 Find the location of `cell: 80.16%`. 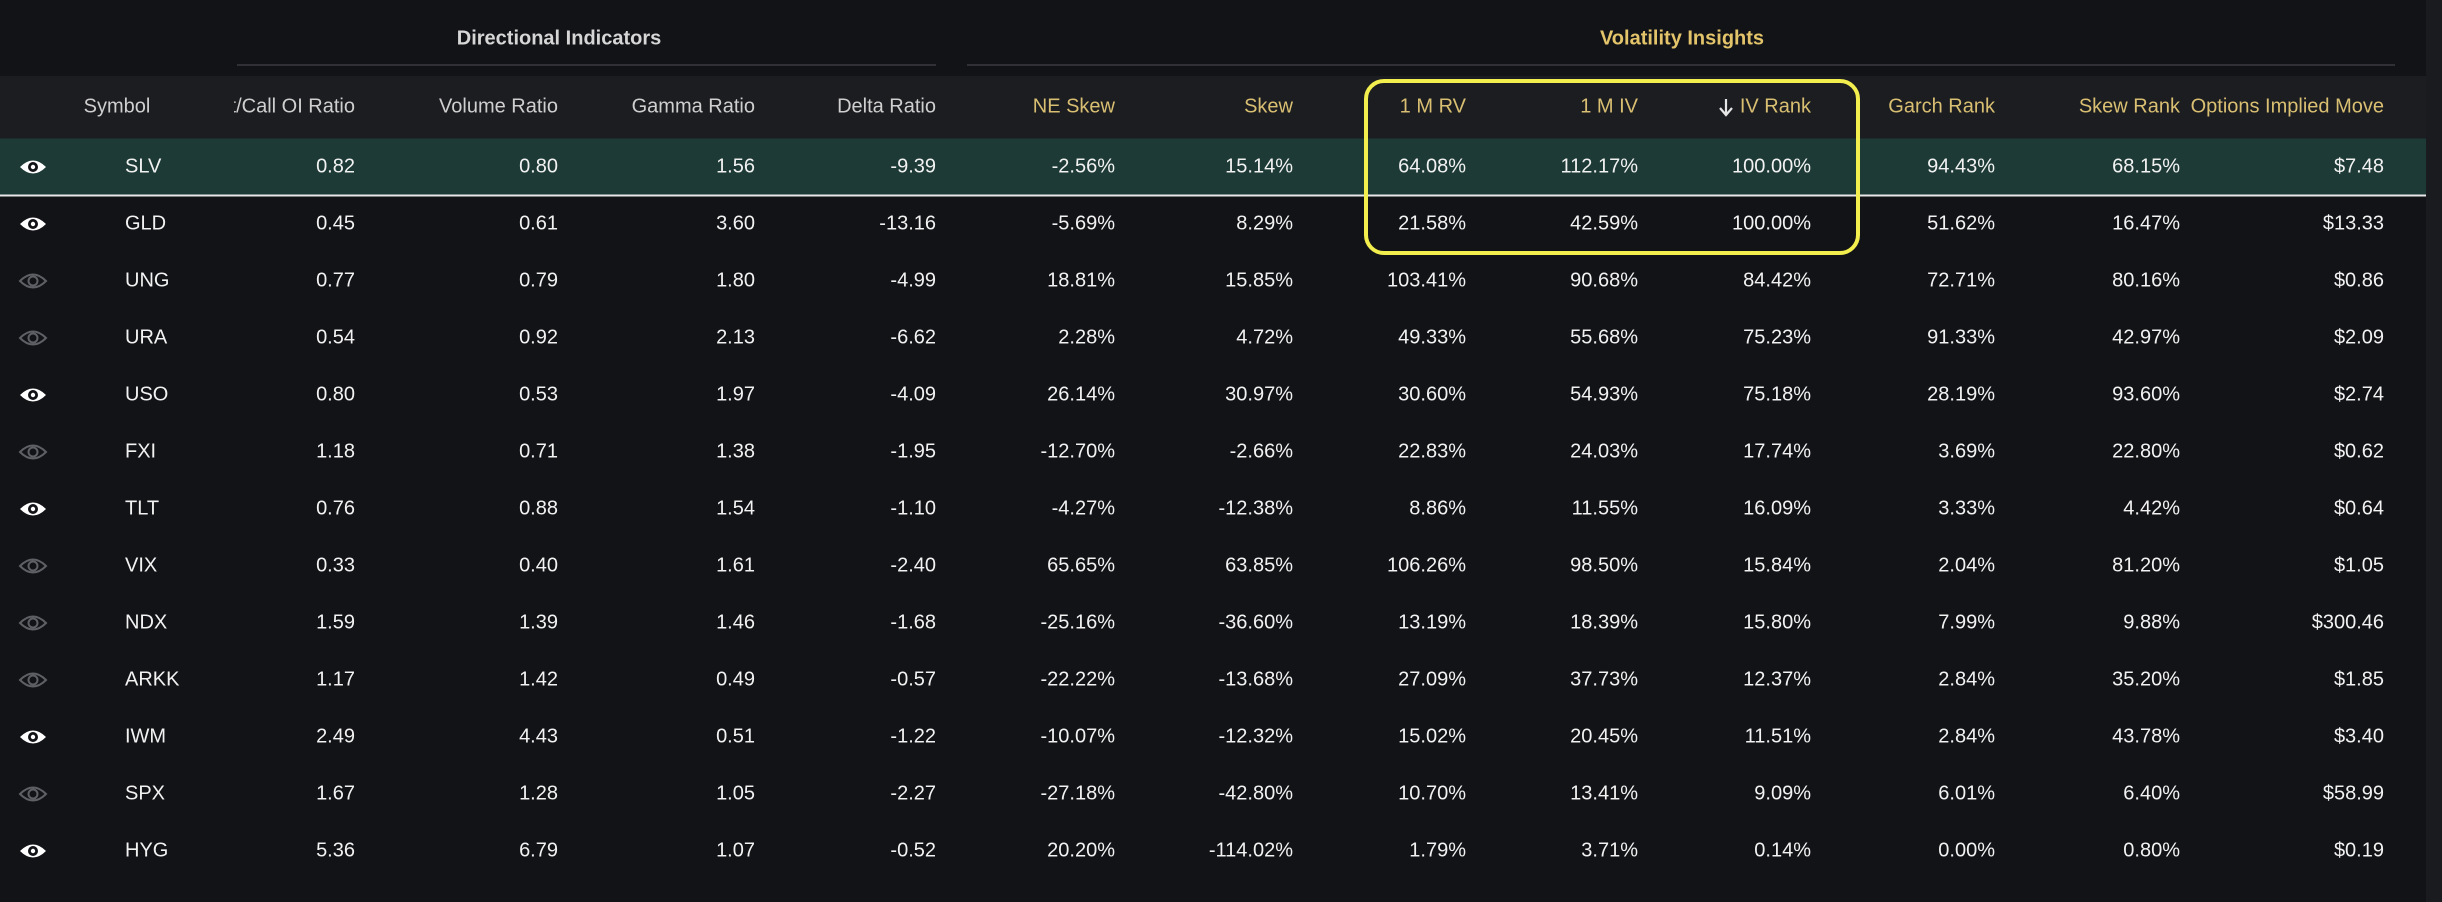

cell: 80.16% is located at coordinates (2146, 280).